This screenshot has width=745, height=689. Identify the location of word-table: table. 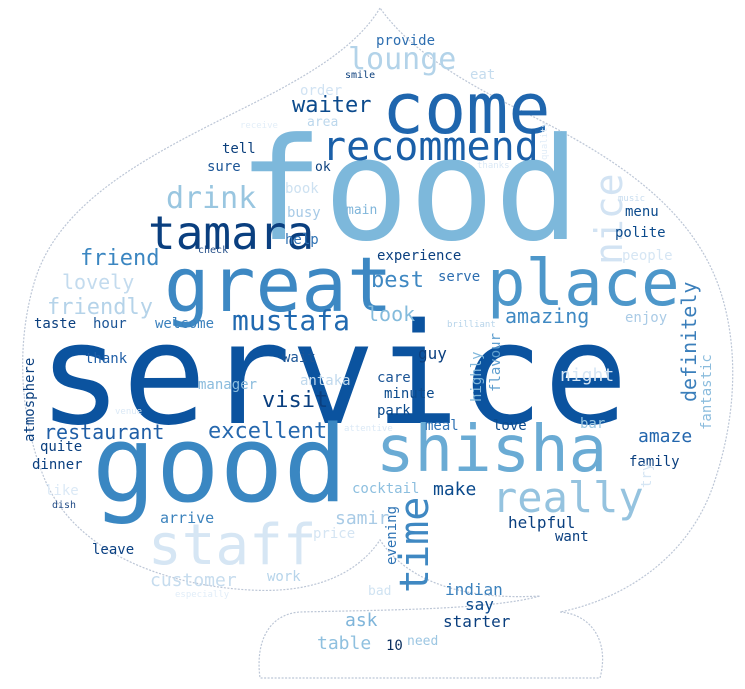
(344, 643).